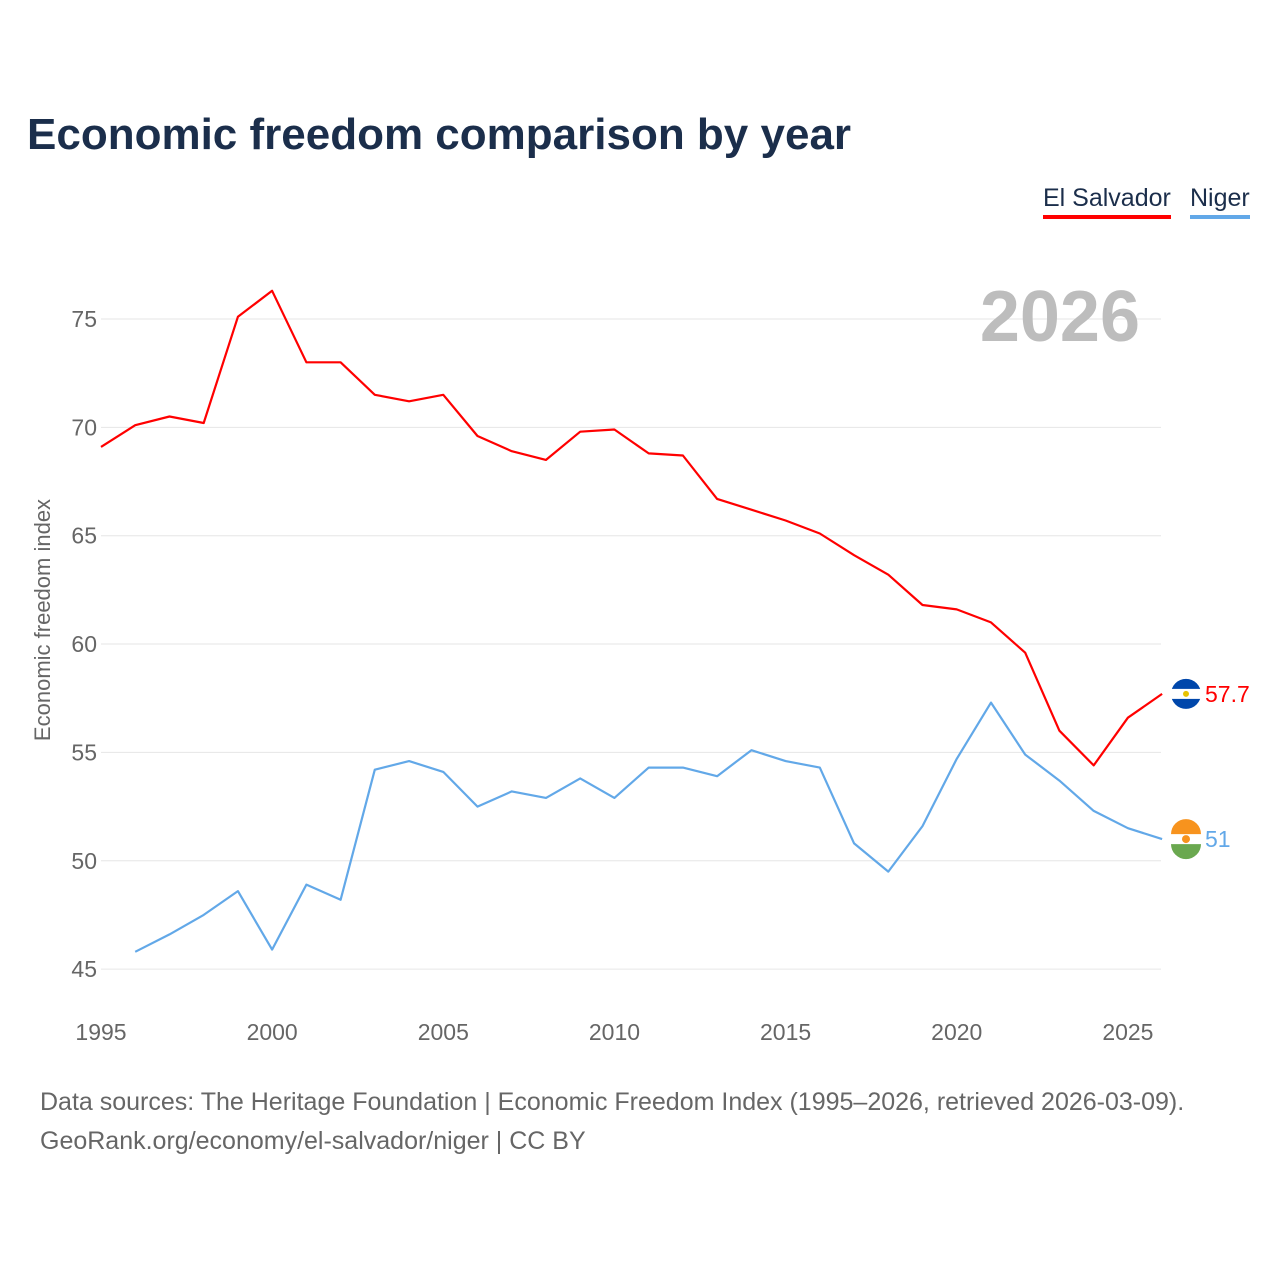  What do you see at coordinates (42, 620) in the screenshot?
I see `y-axis-label: Economic freedom index` at bounding box center [42, 620].